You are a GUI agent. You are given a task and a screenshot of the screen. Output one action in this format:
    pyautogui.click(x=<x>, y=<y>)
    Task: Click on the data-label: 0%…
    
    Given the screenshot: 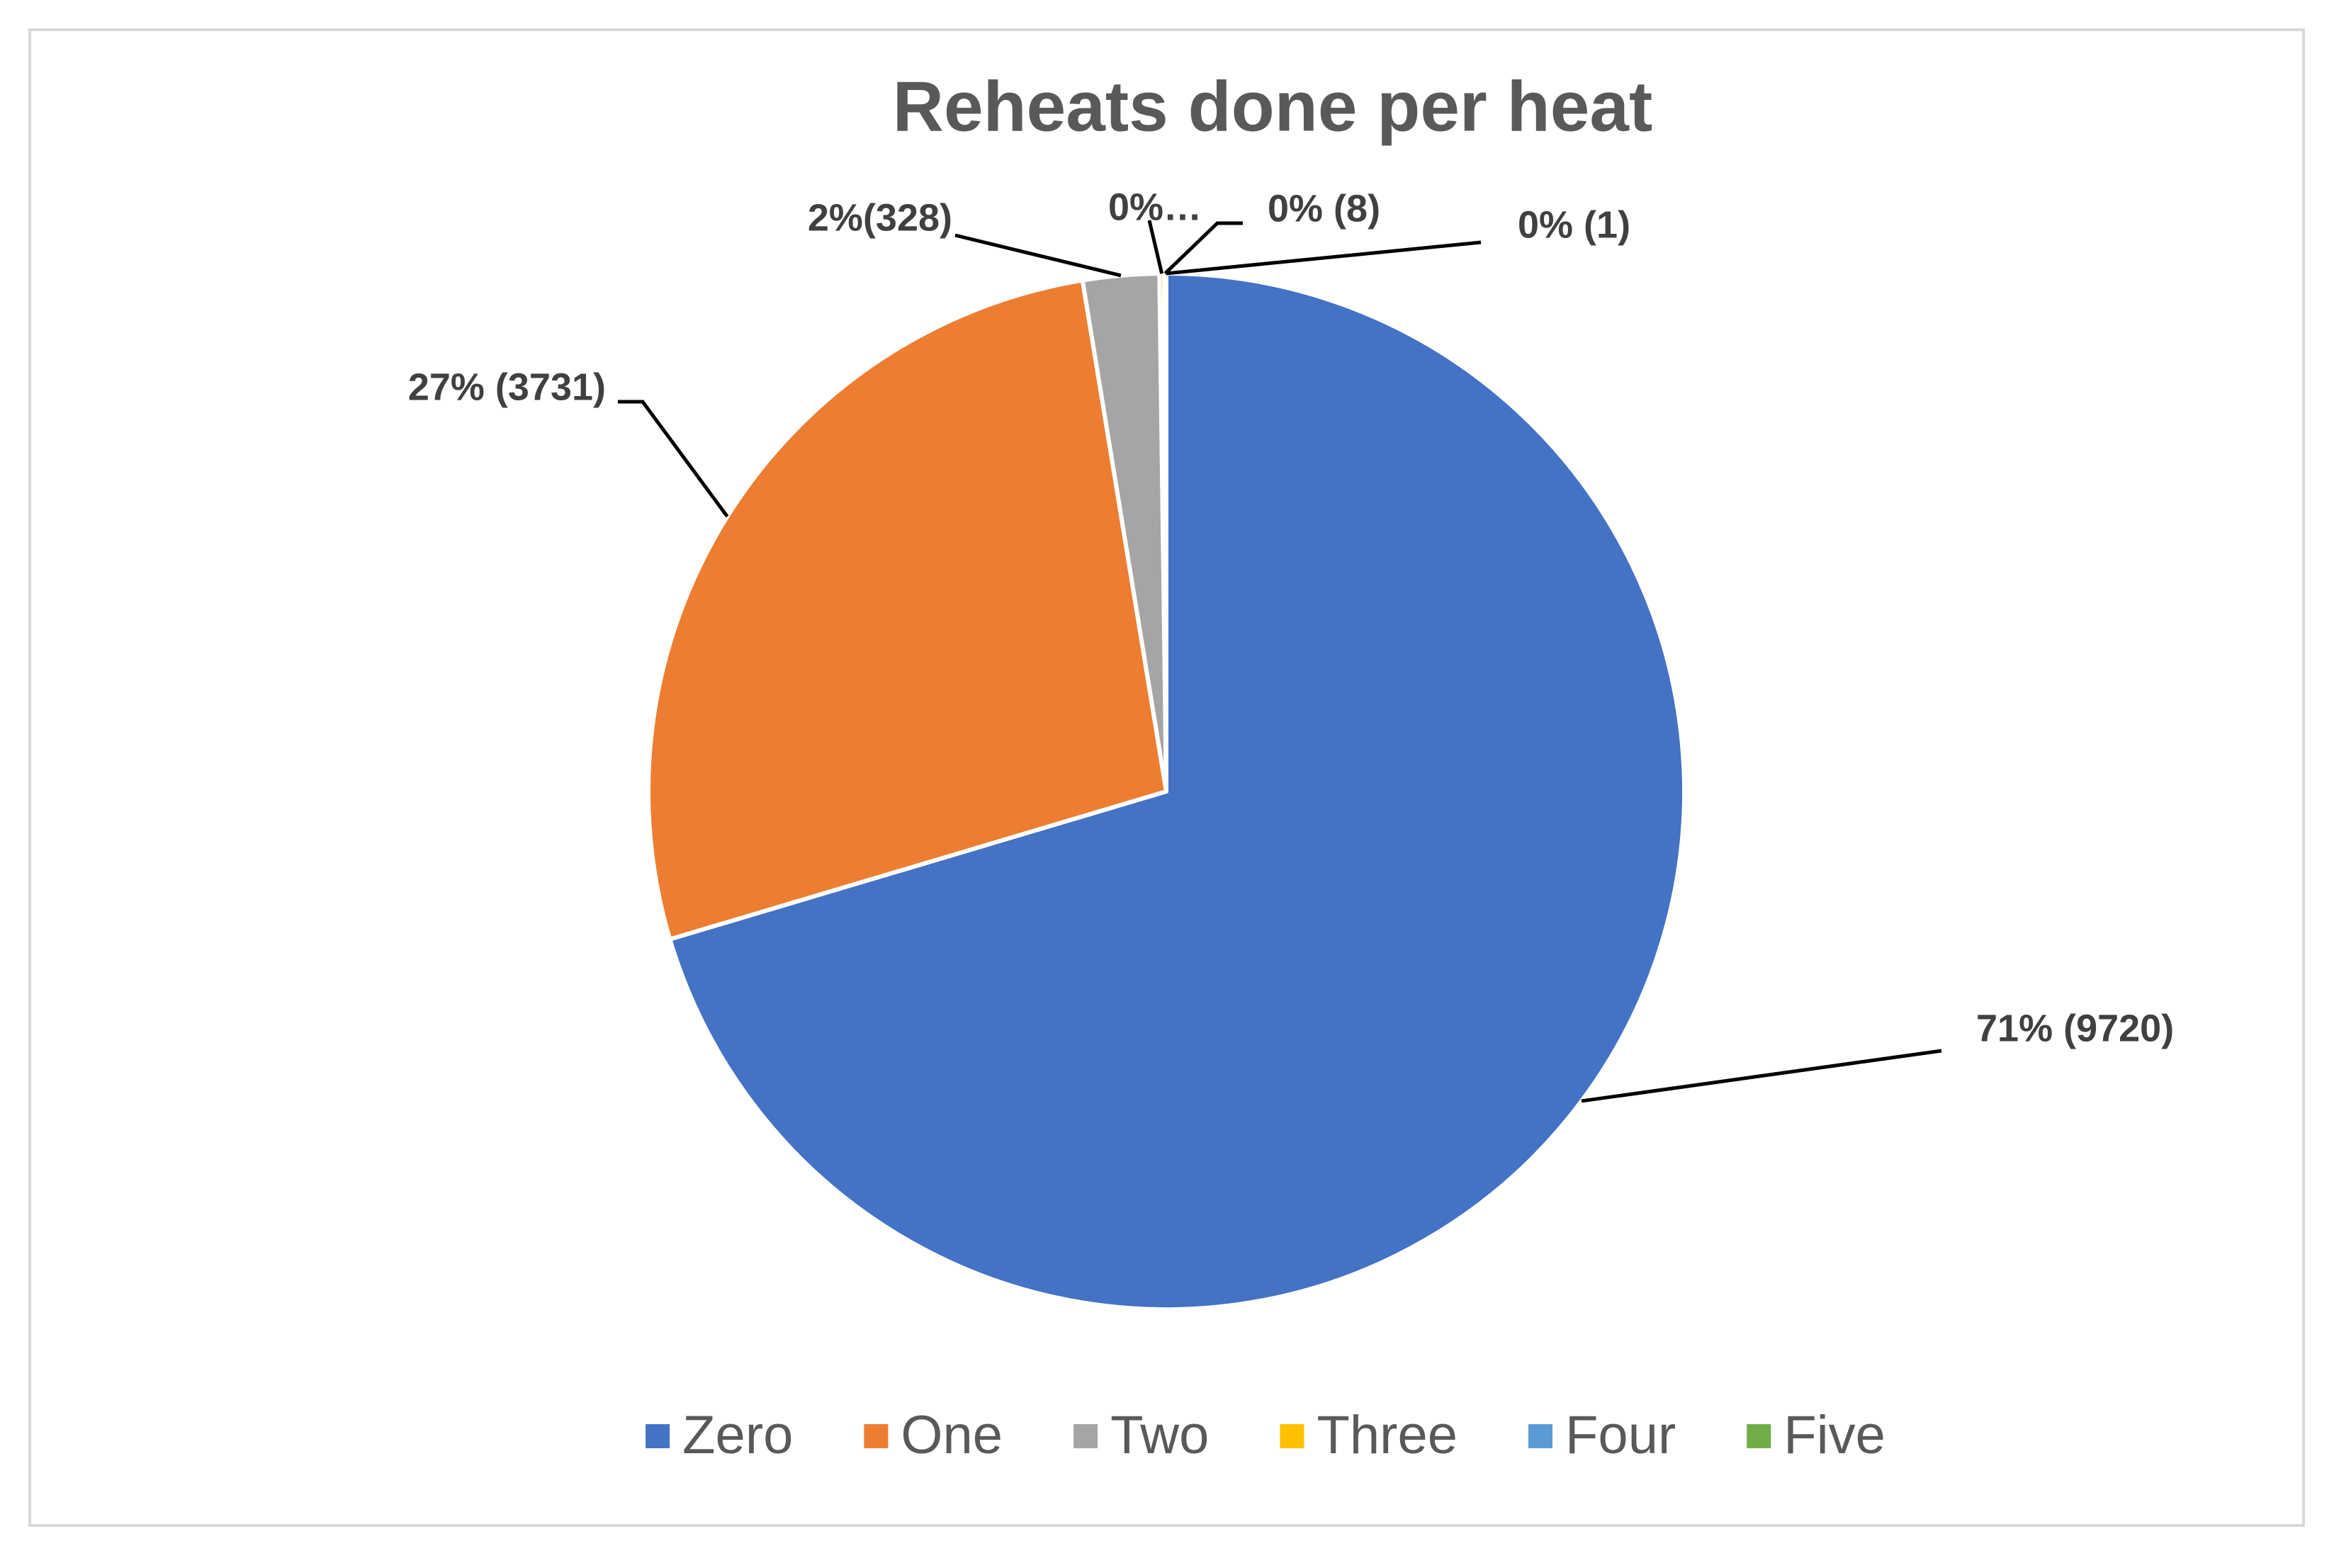 What is the action you would take?
    pyautogui.click(x=1155, y=207)
    